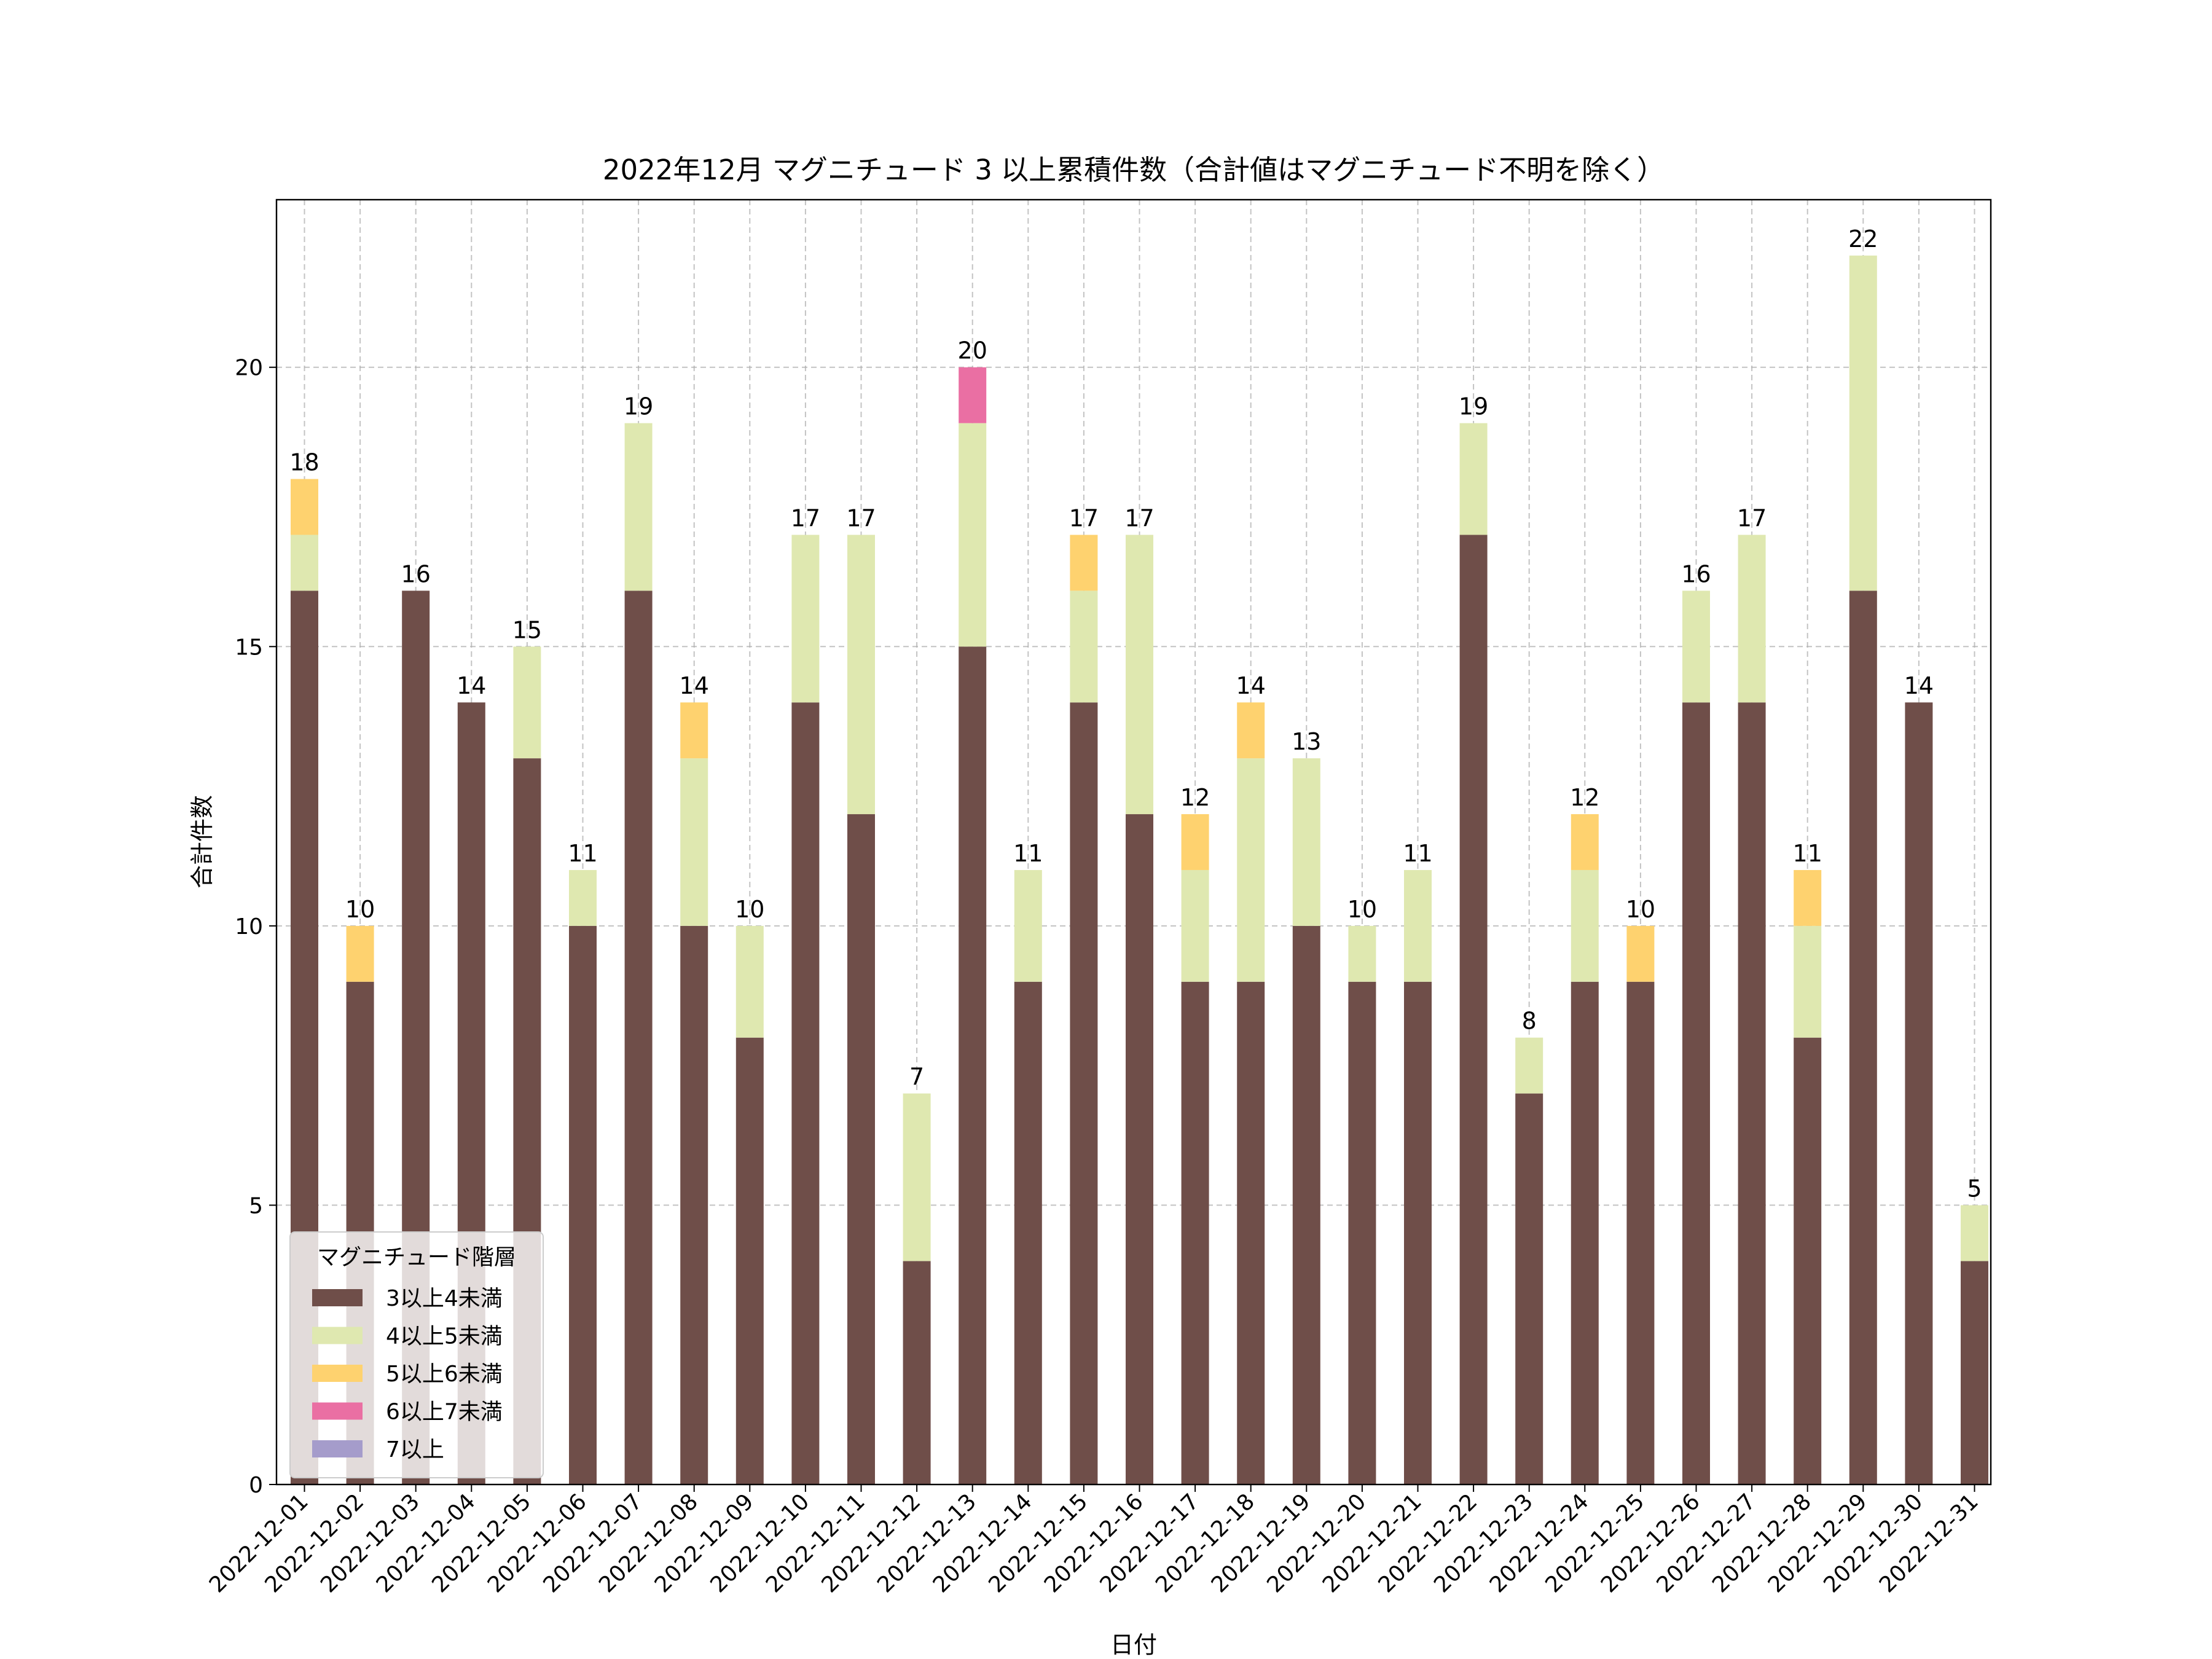 This screenshot has width=2212, height=1659. What do you see at coordinates (416, 573) in the screenshot?
I see `total-label: 16` at bounding box center [416, 573].